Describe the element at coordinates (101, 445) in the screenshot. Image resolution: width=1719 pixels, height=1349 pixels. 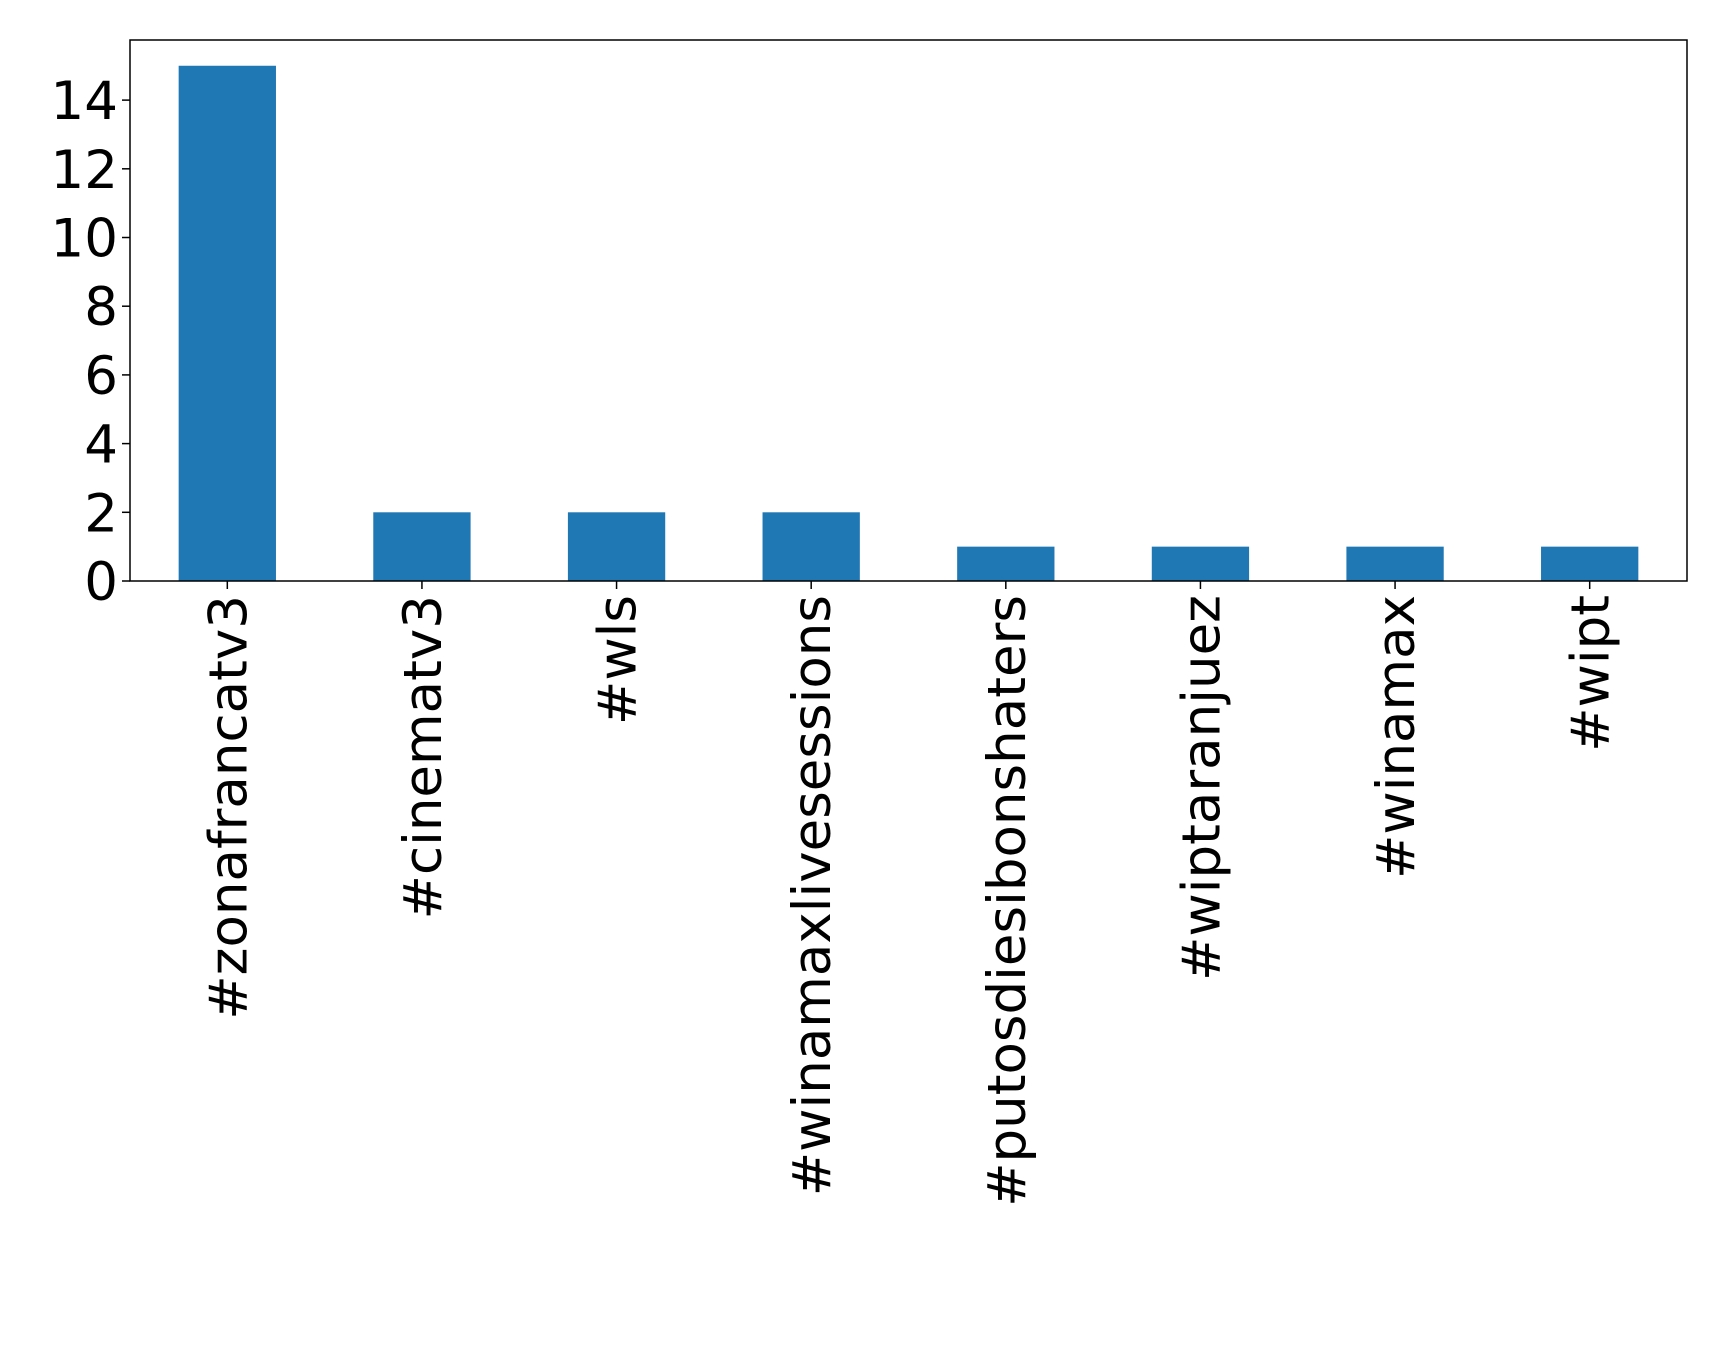
I see `y-tick-label: 4` at that location.